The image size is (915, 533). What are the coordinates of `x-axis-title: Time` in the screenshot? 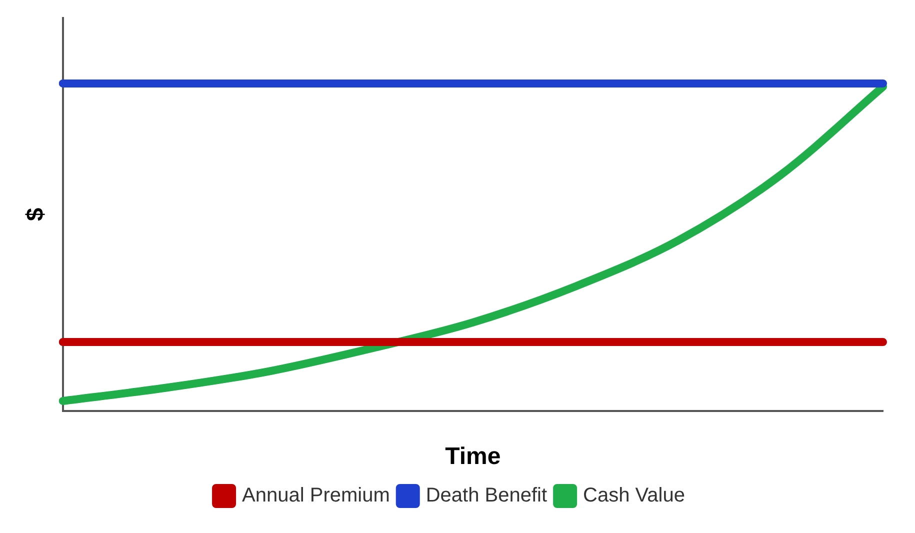 It's located at (473, 456).